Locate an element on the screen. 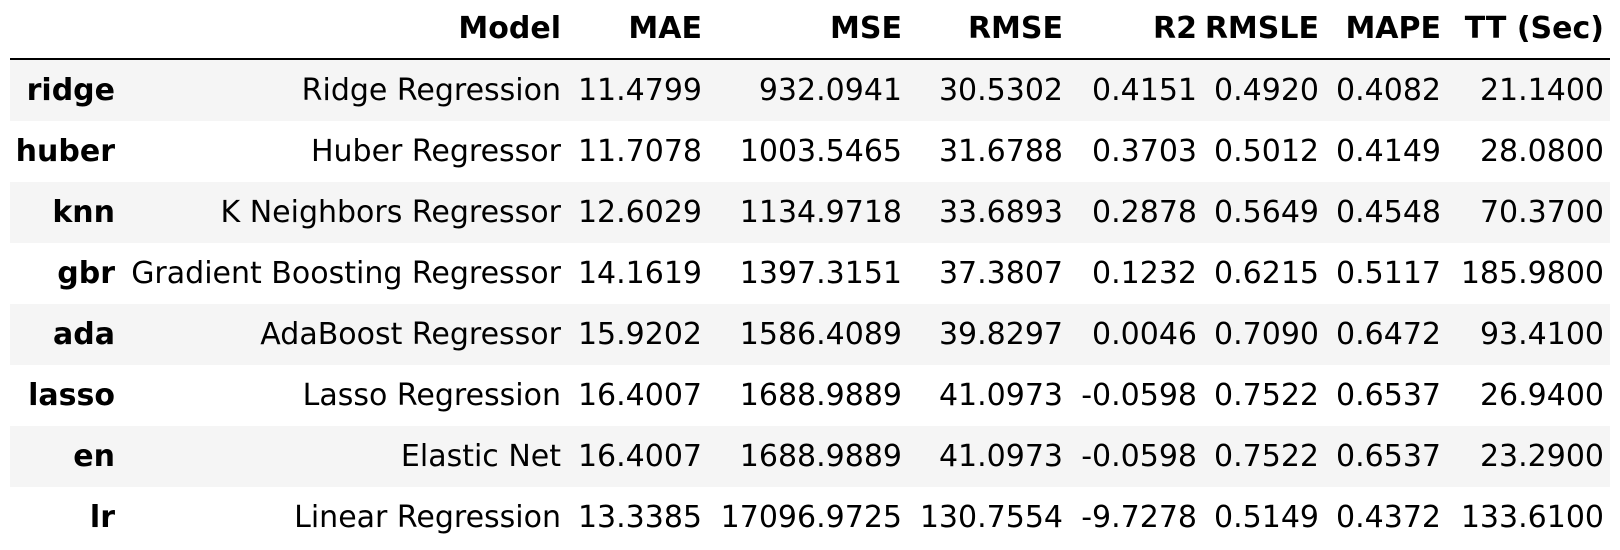  row-index: lr is located at coordinates (102, 517).